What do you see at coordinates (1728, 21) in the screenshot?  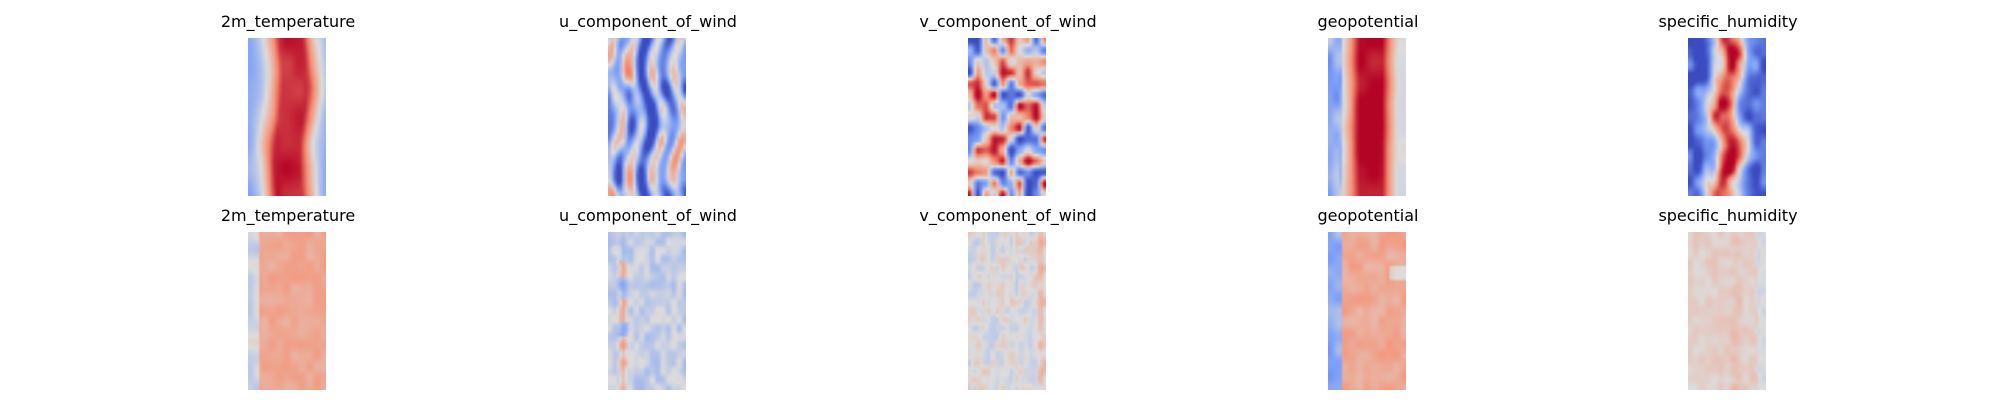 I see `panel-title-r1-c5: specific_humidity` at bounding box center [1728, 21].